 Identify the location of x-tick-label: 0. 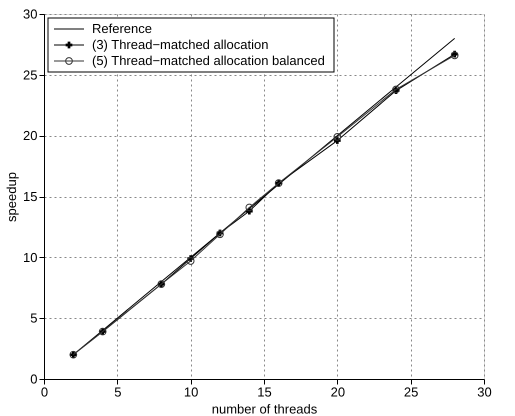
(44, 392).